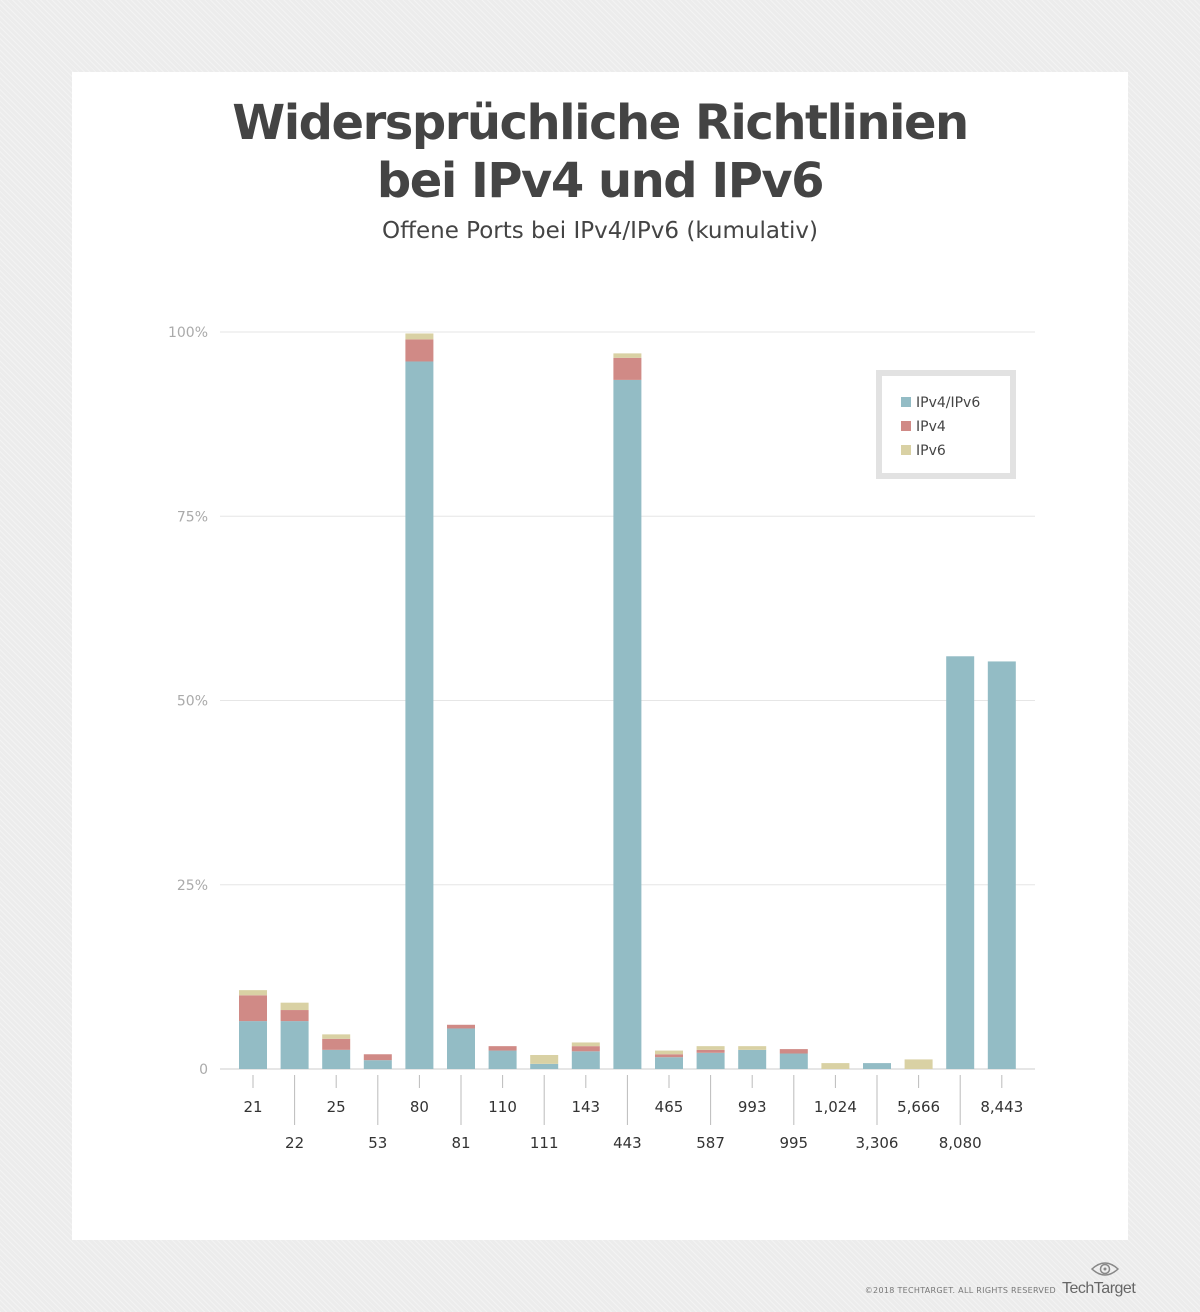 The height and width of the screenshot is (1312, 1200). Describe the element at coordinates (627, 1143) in the screenshot. I see `x-tick-label: 443` at that location.